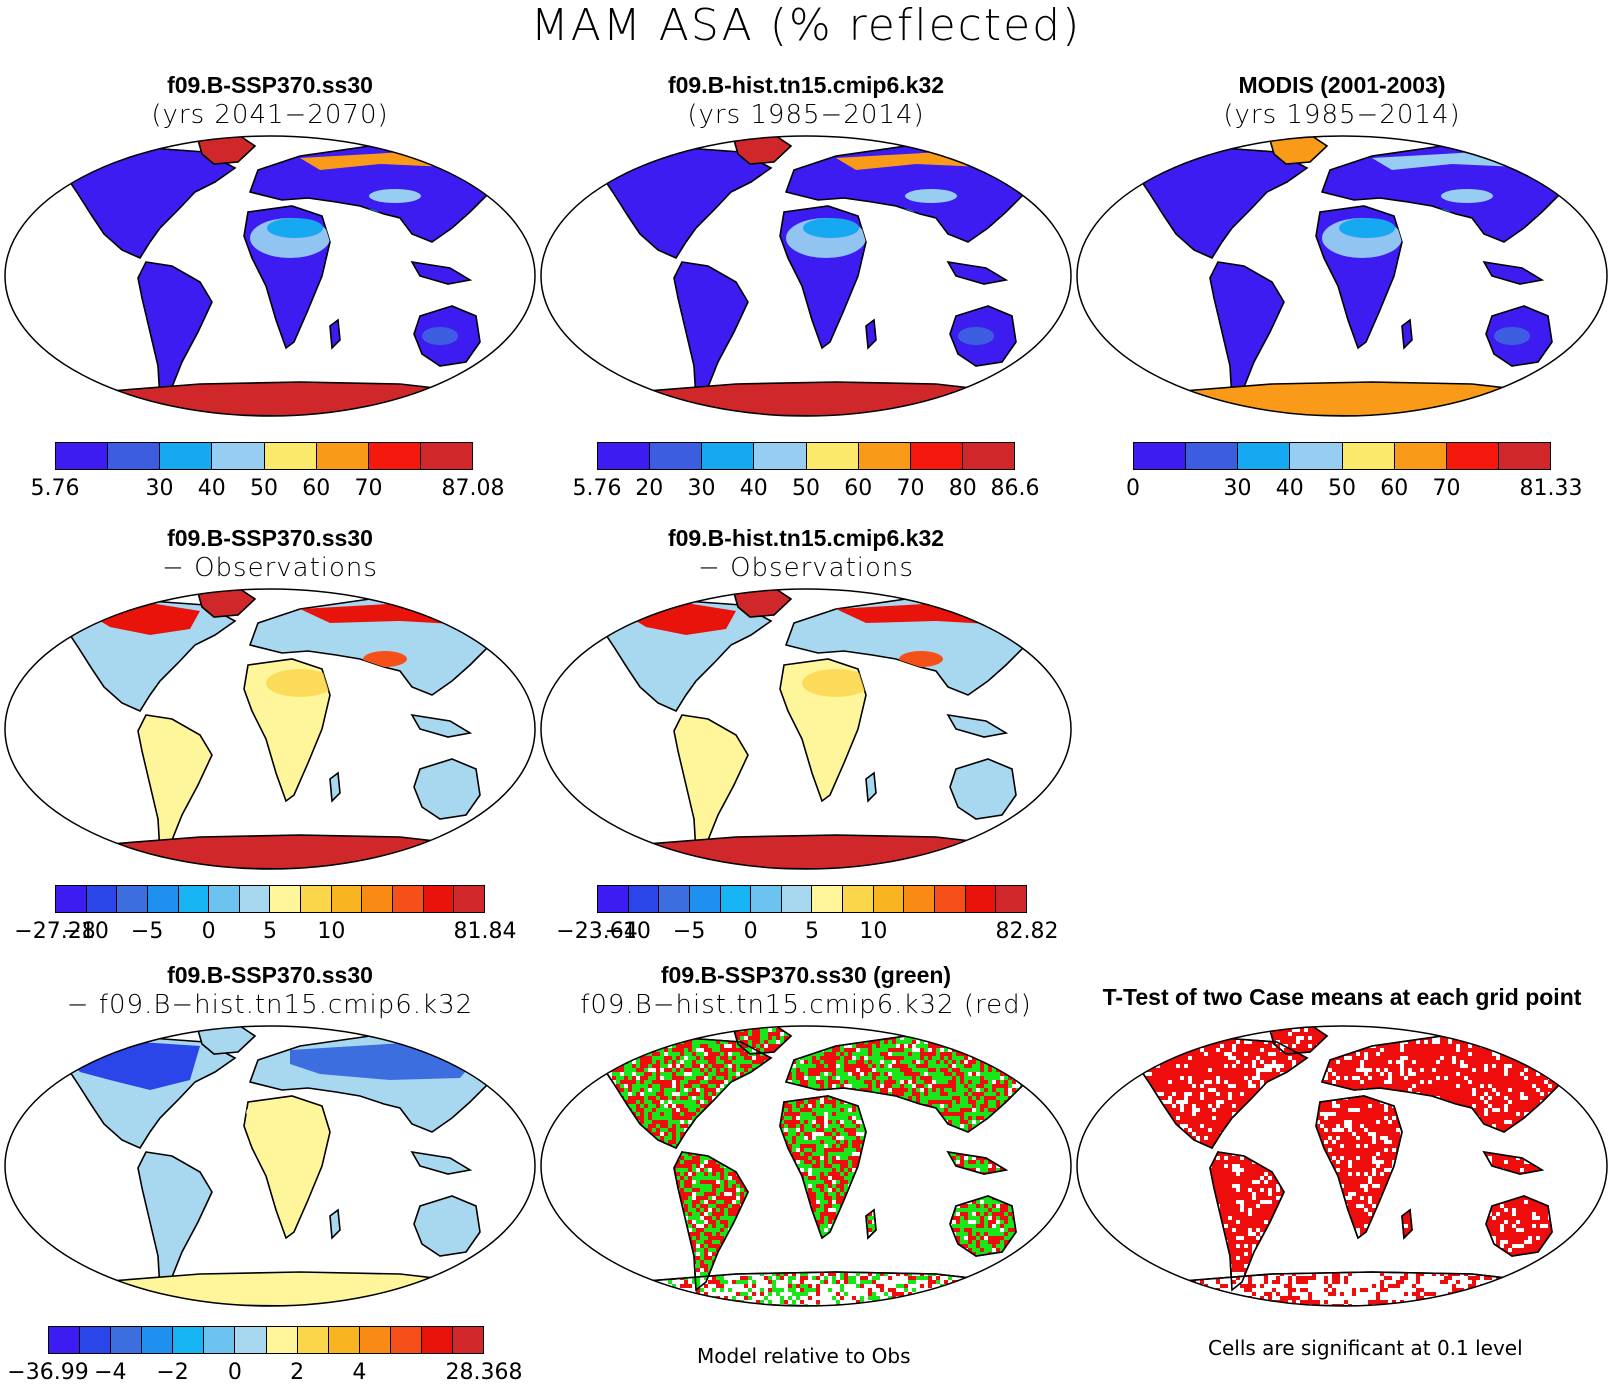  Describe the element at coordinates (1027, 931) in the screenshot. I see `colorbar-tick-label: 82.82` at that location.